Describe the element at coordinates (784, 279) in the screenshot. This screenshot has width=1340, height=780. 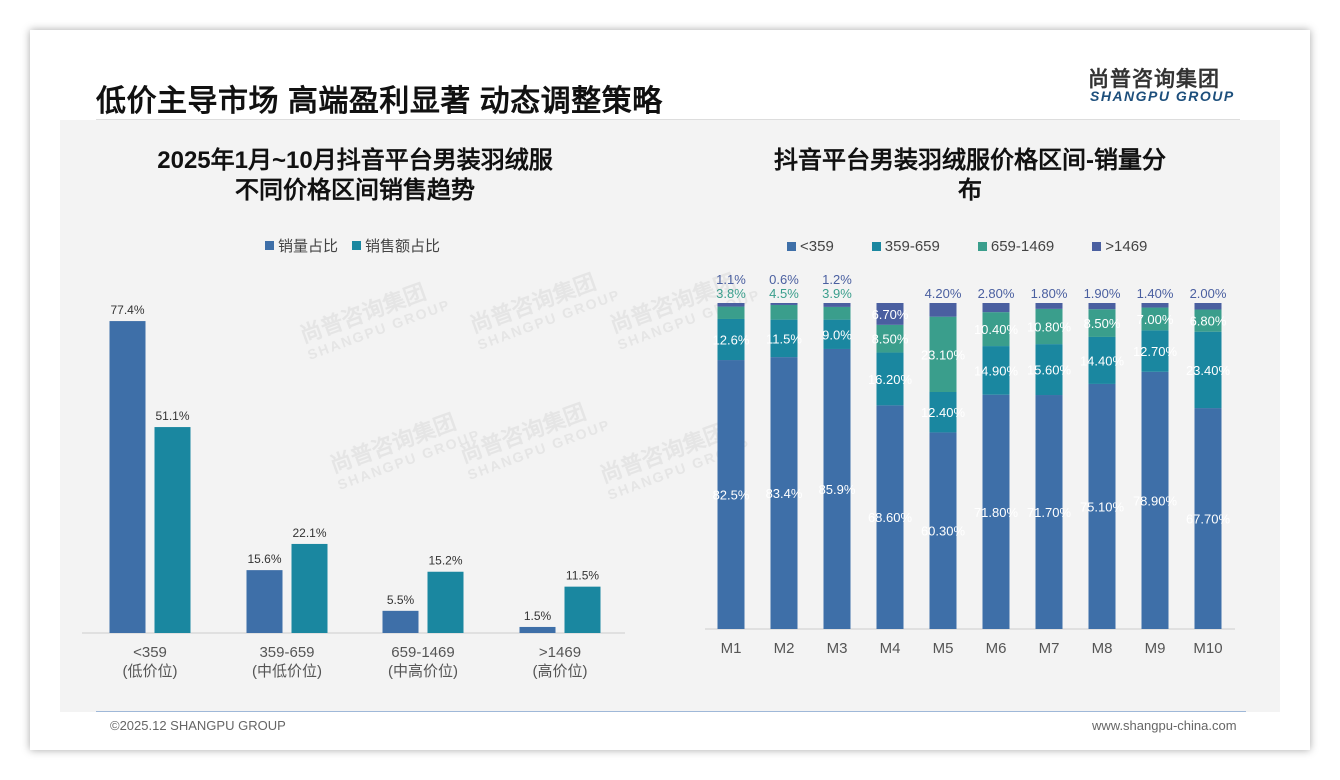
I see `data-label: 0.6%` at that location.